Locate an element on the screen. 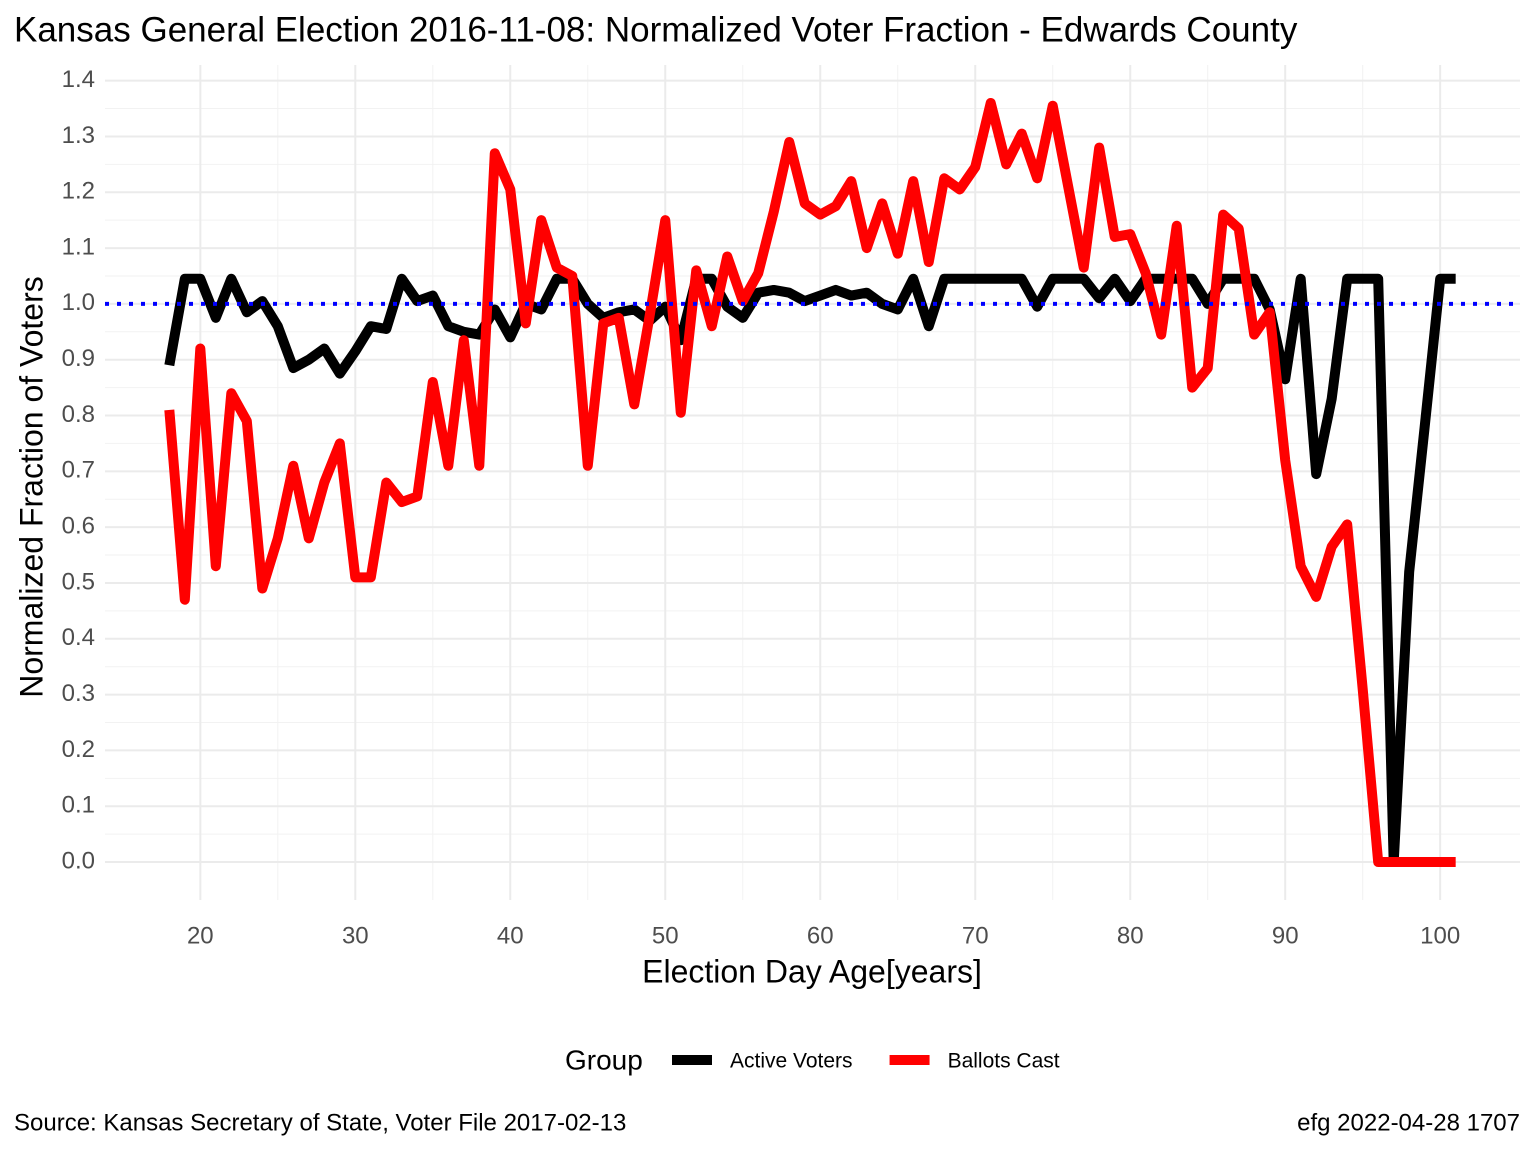 Image resolution: width=1536 pixels, height=1152 pixels. x-tick-label: 20 is located at coordinates (200, 935).